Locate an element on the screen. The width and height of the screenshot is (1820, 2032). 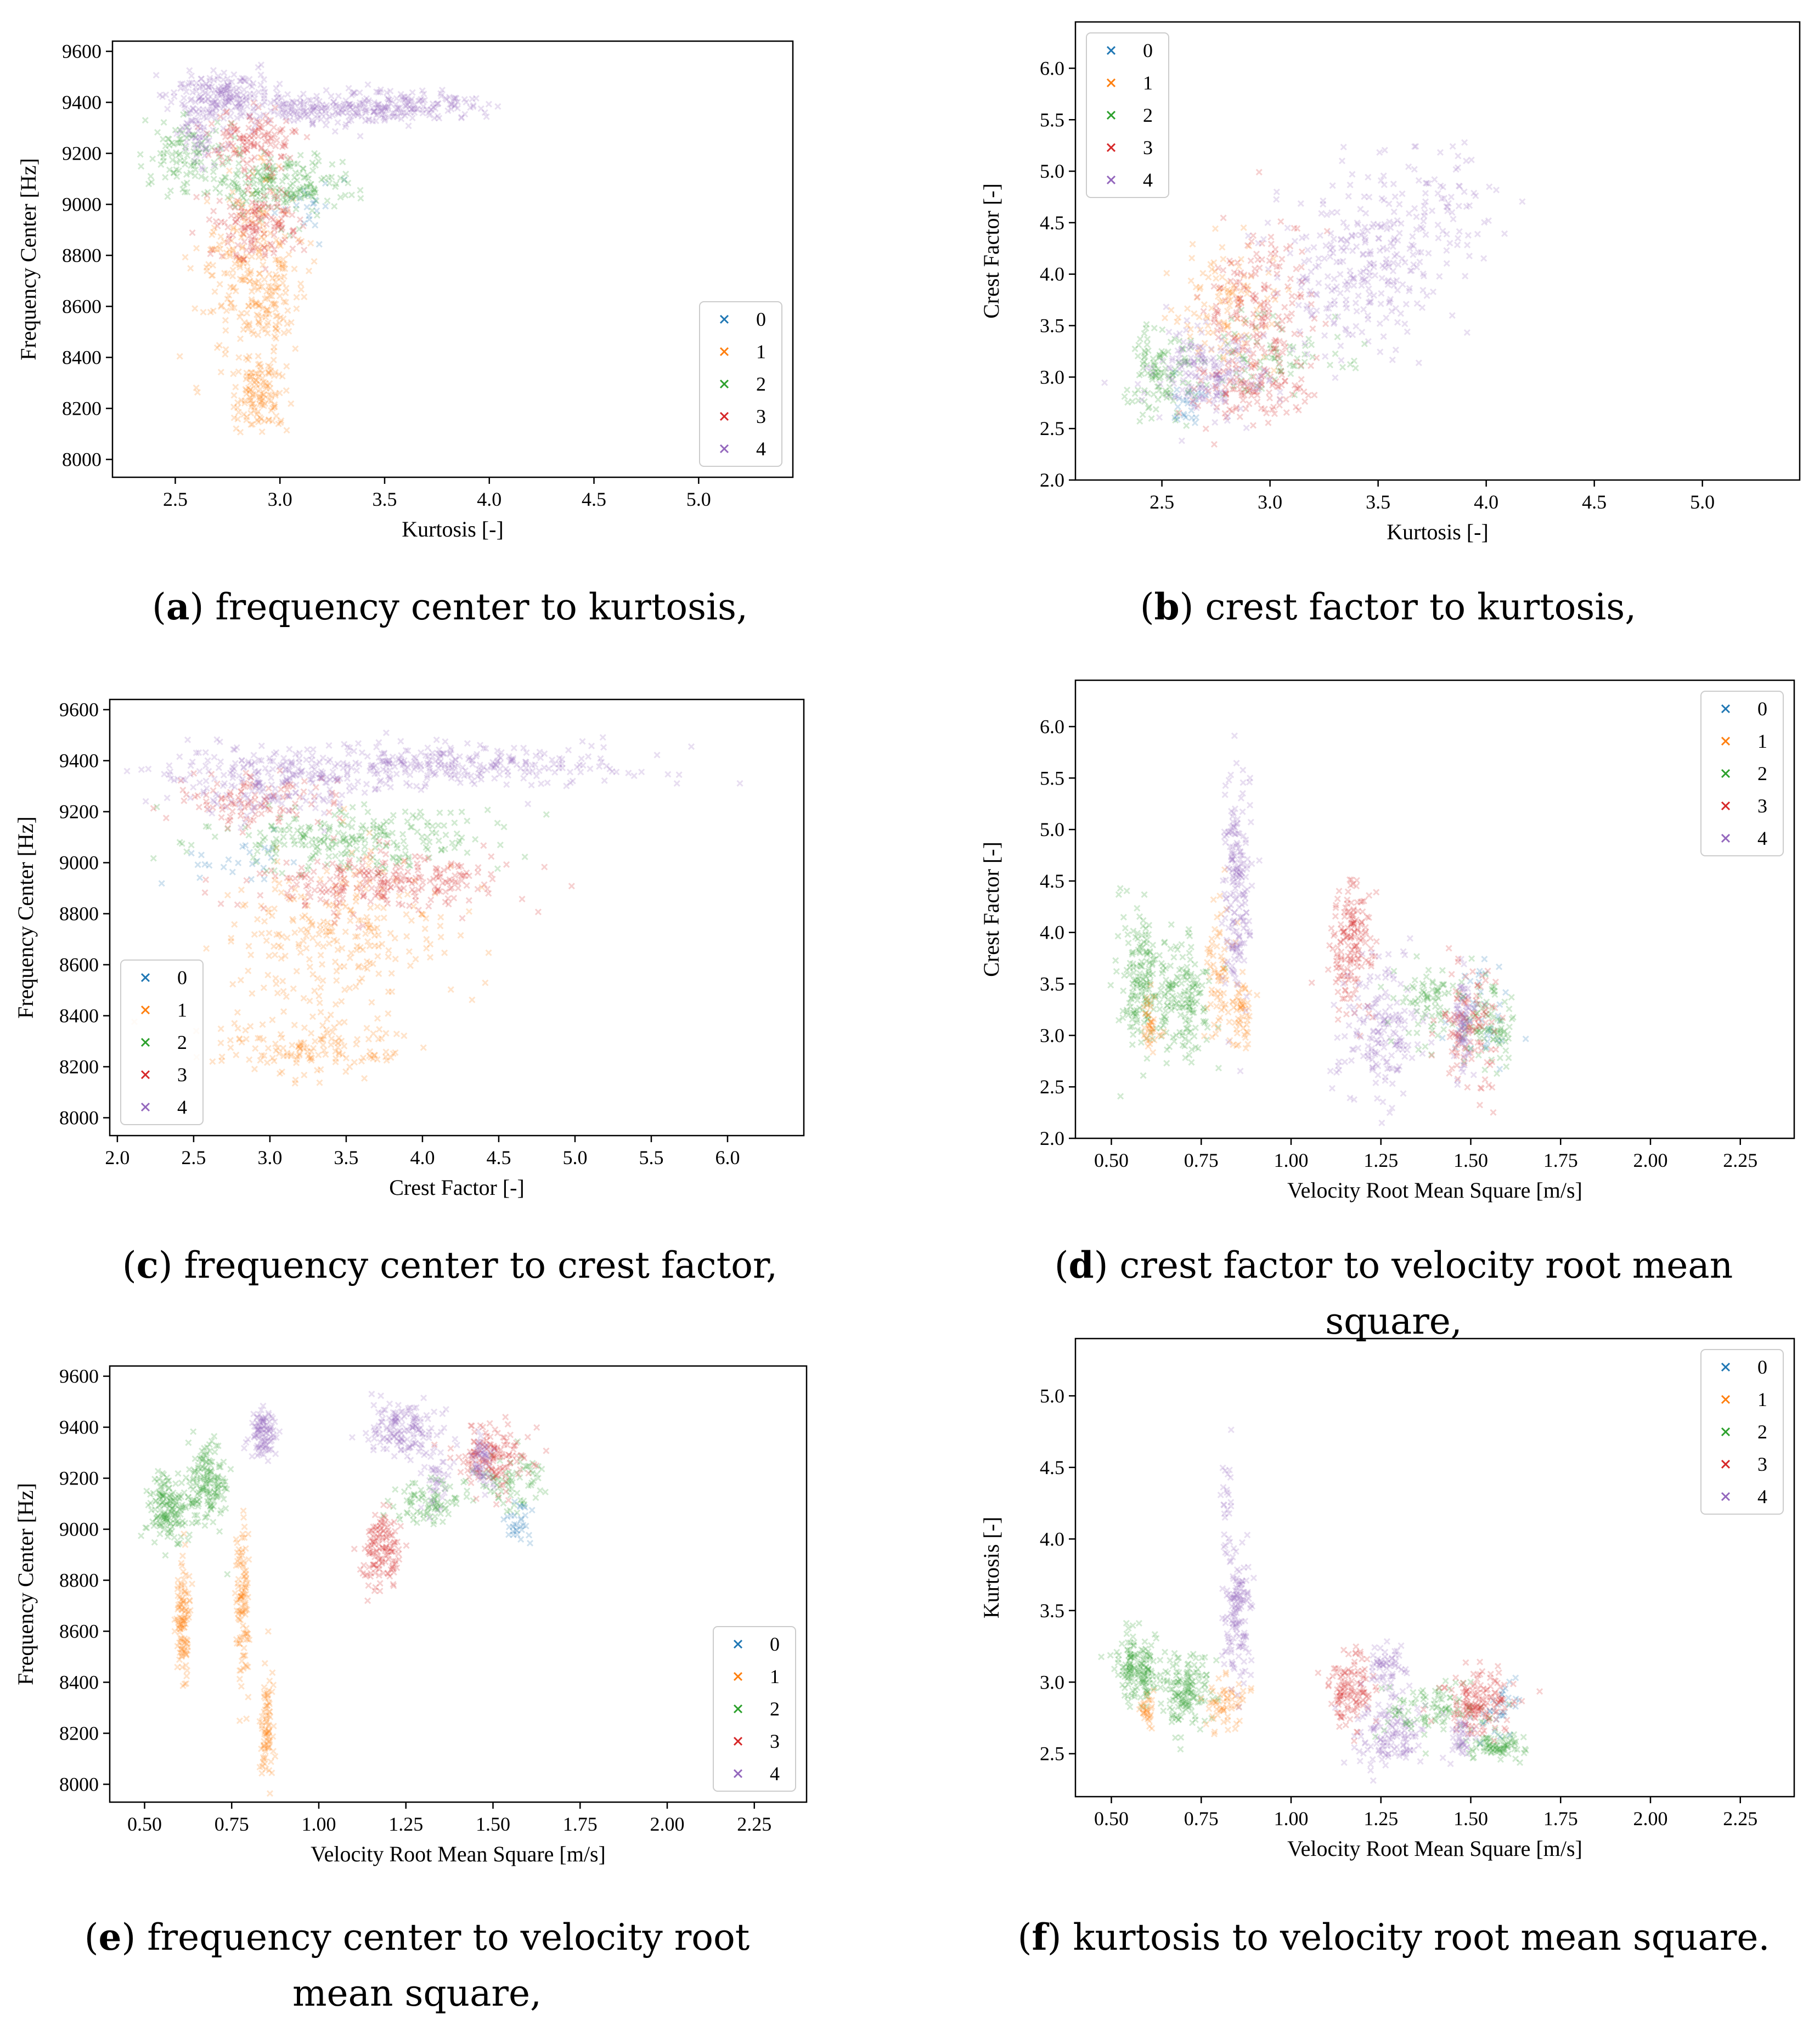
x-tick-label: 5.0 is located at coordinates (698, 499).